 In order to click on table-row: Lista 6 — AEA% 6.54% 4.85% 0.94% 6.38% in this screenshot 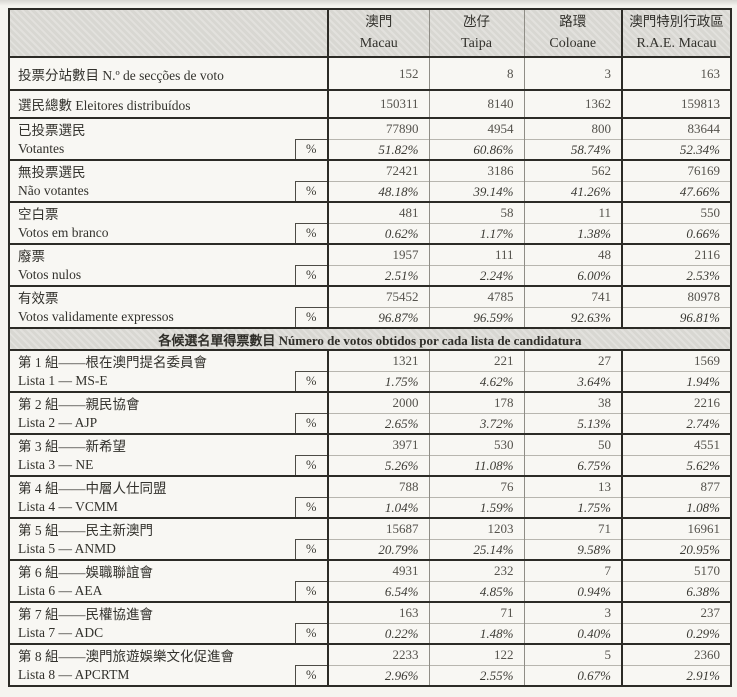, I will do `click(370, 592)`.